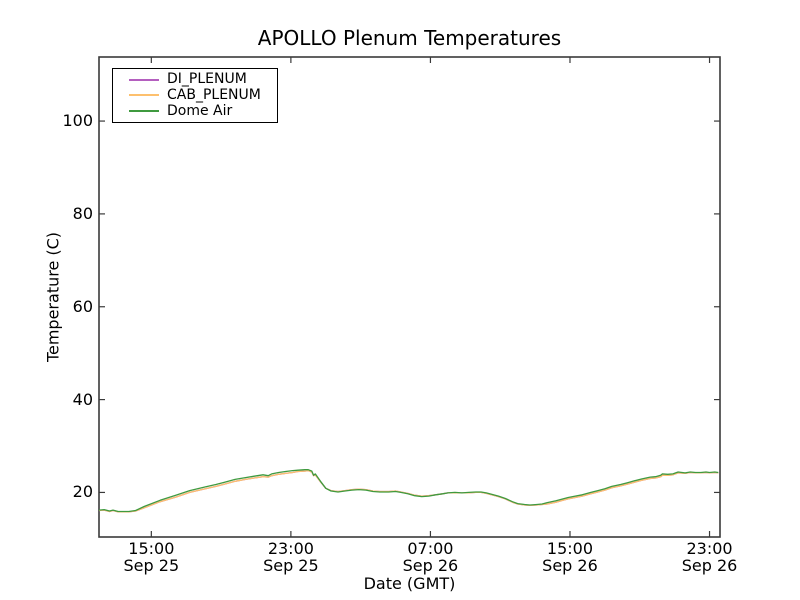 This screenshot has width=800, height=600. Describe the element at coordinates (46, 306) in the screenshot. I see `y-tick-label: 60` at that location.